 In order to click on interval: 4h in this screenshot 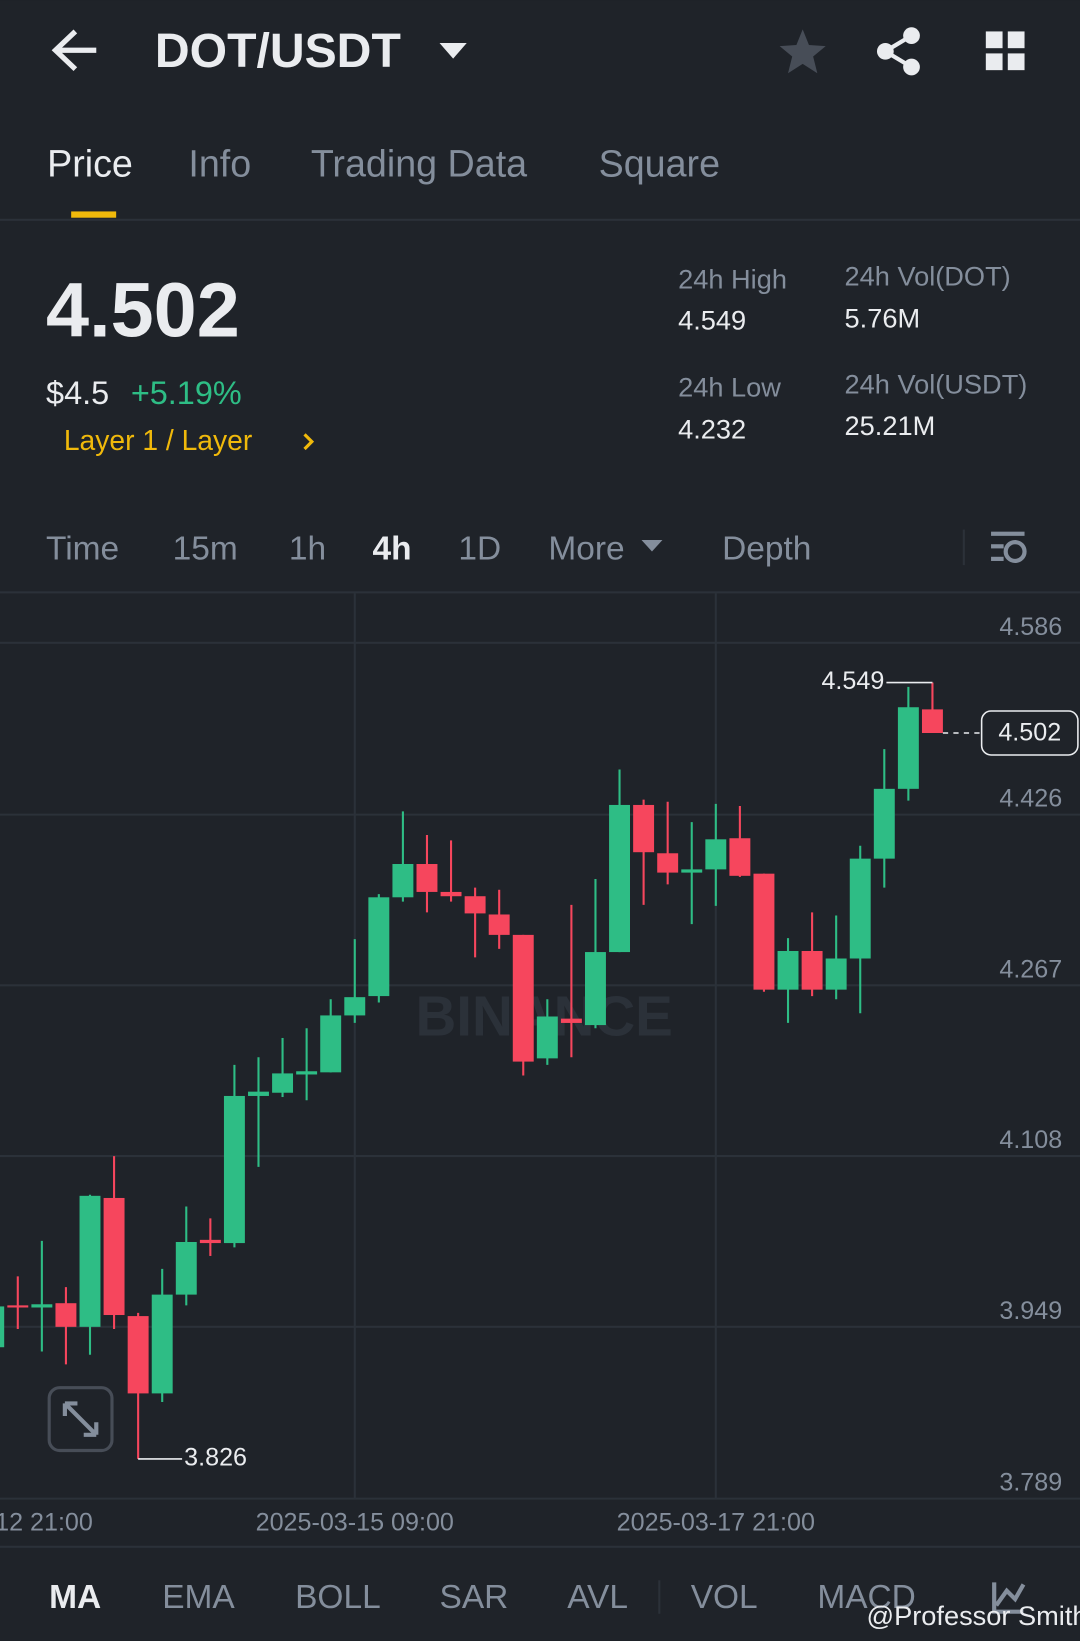, I will do `click(392, 548)`.